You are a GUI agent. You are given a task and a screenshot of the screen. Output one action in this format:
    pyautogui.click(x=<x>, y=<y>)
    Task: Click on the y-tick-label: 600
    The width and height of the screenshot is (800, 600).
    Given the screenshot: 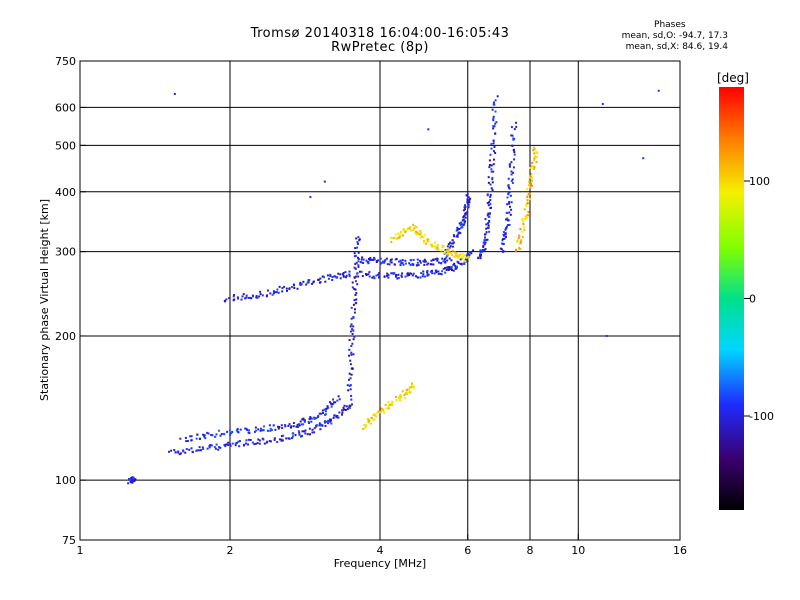 What is the action you would take?
    pyautogui.click(x=65, y=107)
    